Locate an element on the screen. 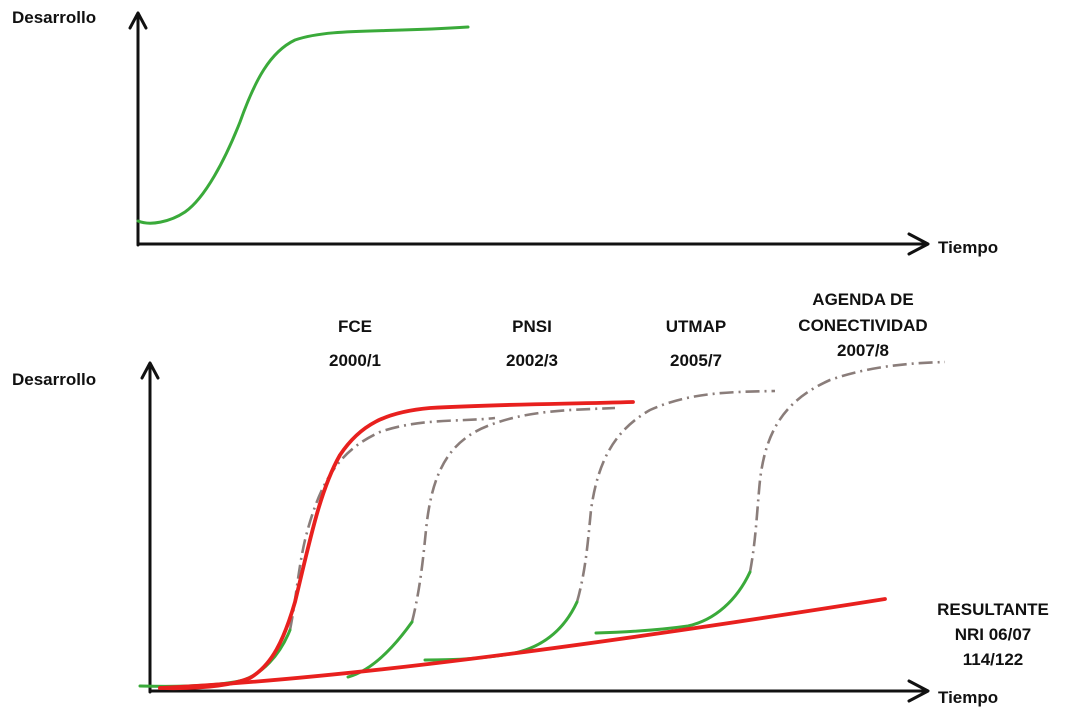 Image resolution: width=1066 pixels, height=709 pixels. fce-s-curve-lower is located at coordinates (215, 658).